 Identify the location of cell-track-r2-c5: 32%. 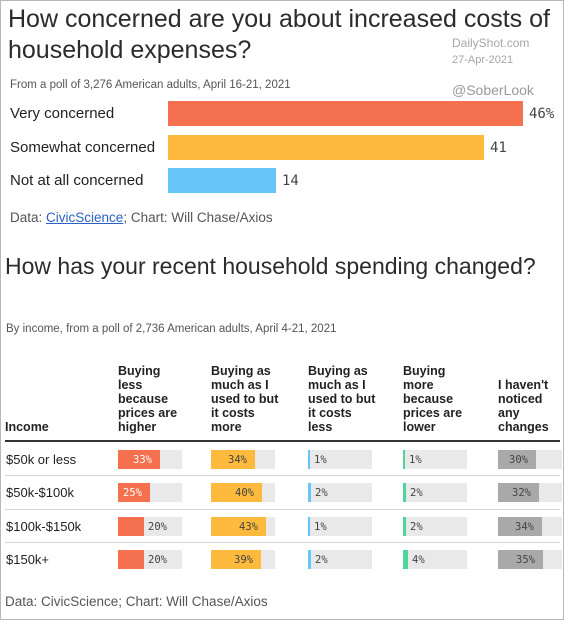
(530, 492).